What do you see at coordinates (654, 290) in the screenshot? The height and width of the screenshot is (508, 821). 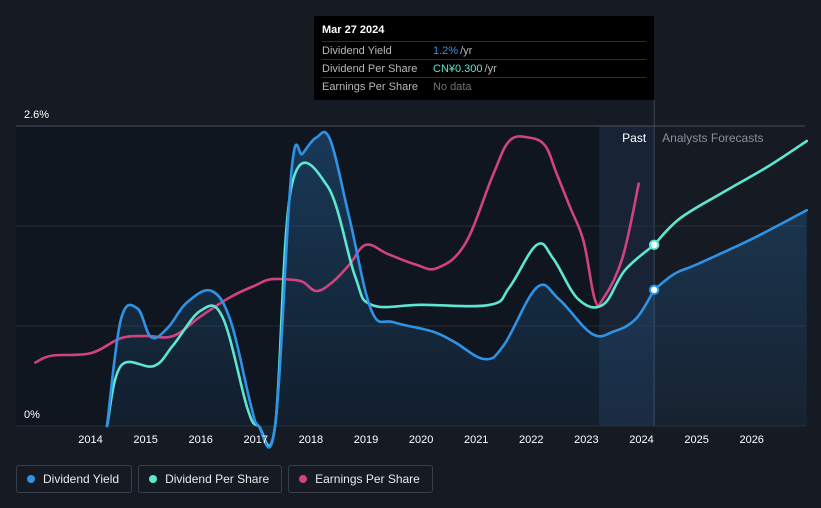 I see `dividend-yield-marker` at bounding box center [654, 290].